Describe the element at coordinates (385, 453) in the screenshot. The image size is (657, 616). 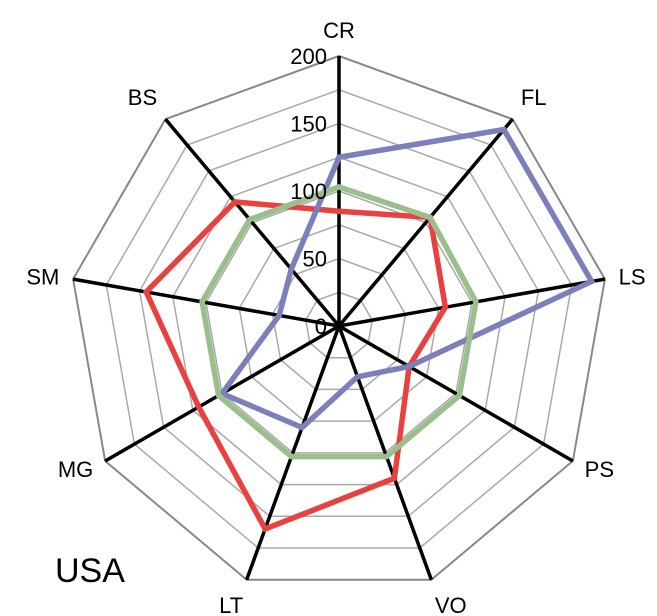
I see `axis-spoke-vo` at that location.